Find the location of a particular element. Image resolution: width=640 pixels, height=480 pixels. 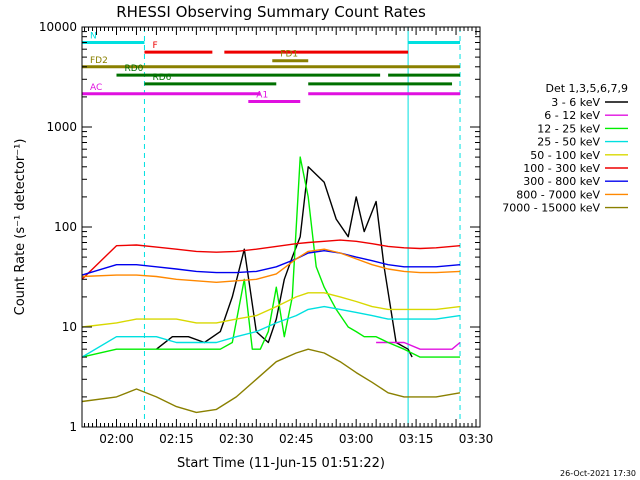

x-tick-label: 02:15 is located at coordinates (176, 439).